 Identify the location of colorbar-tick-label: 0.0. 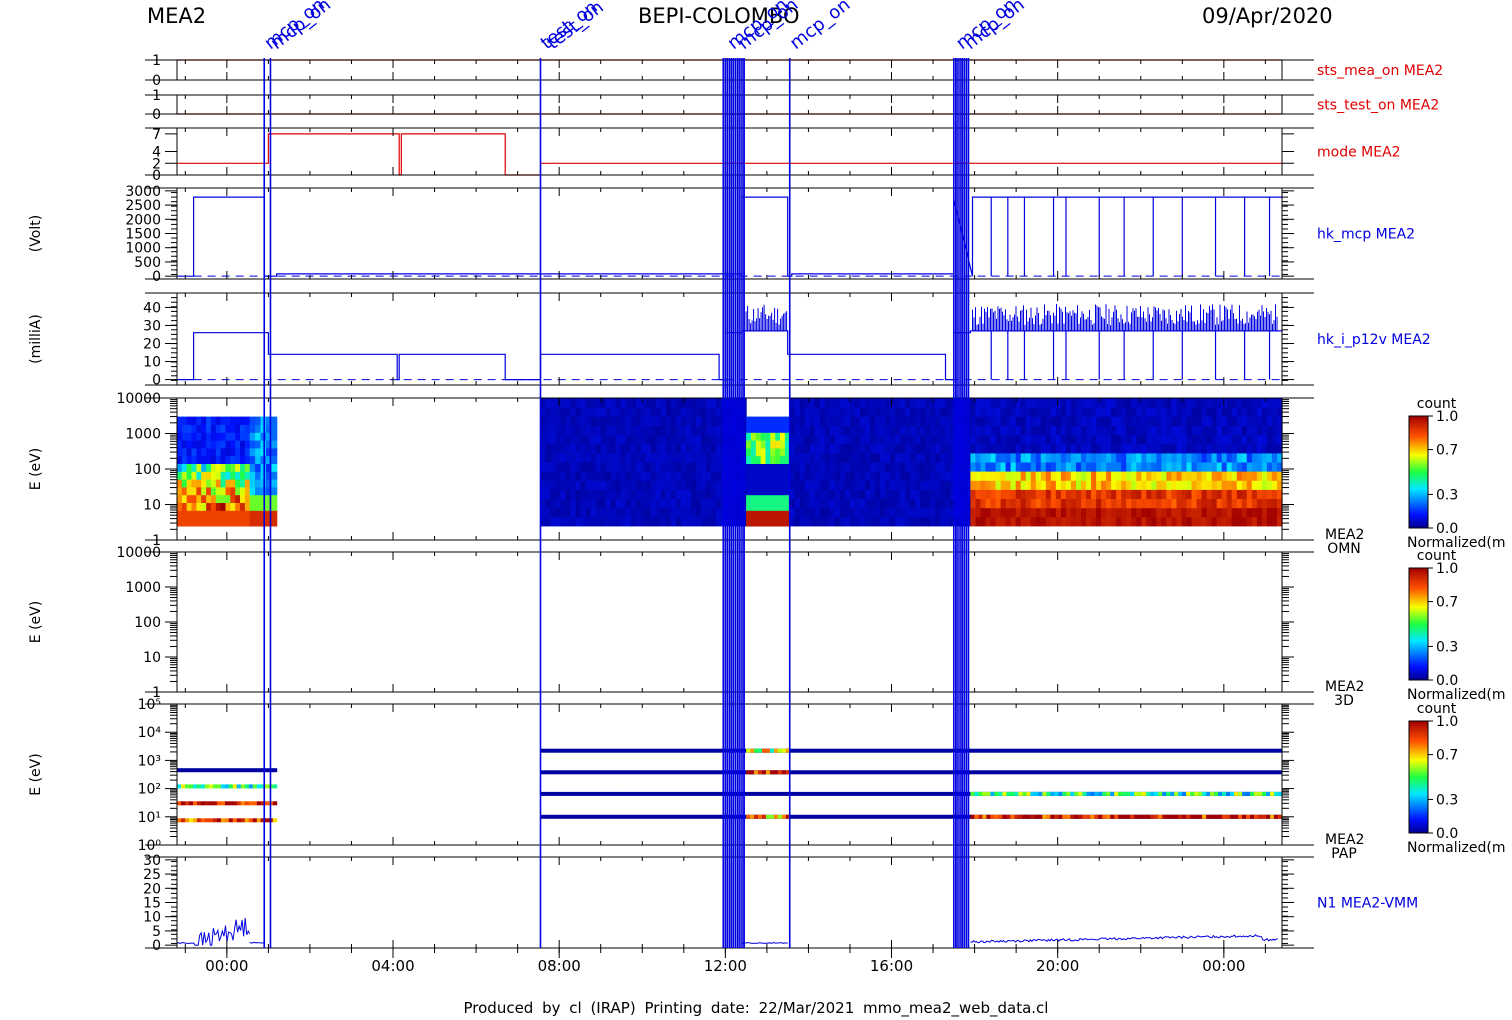
(1447, 681).